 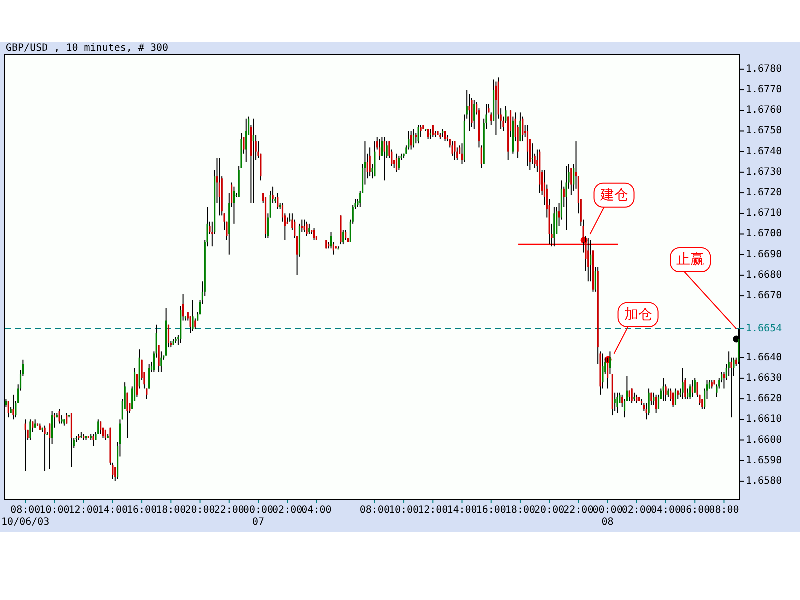 I want to click on y-tick-label: 1.6730, so click(x=764, y=172).